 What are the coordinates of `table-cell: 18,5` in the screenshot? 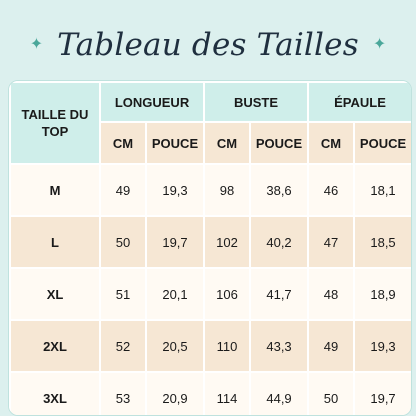 It's located at (382, 242).